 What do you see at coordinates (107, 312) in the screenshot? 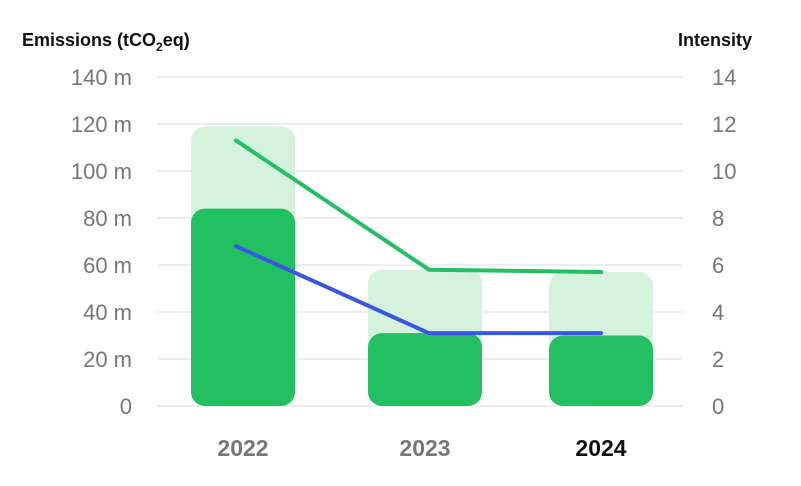
I see `left-tick-label: 40 m` at bounding box center [107, 312].